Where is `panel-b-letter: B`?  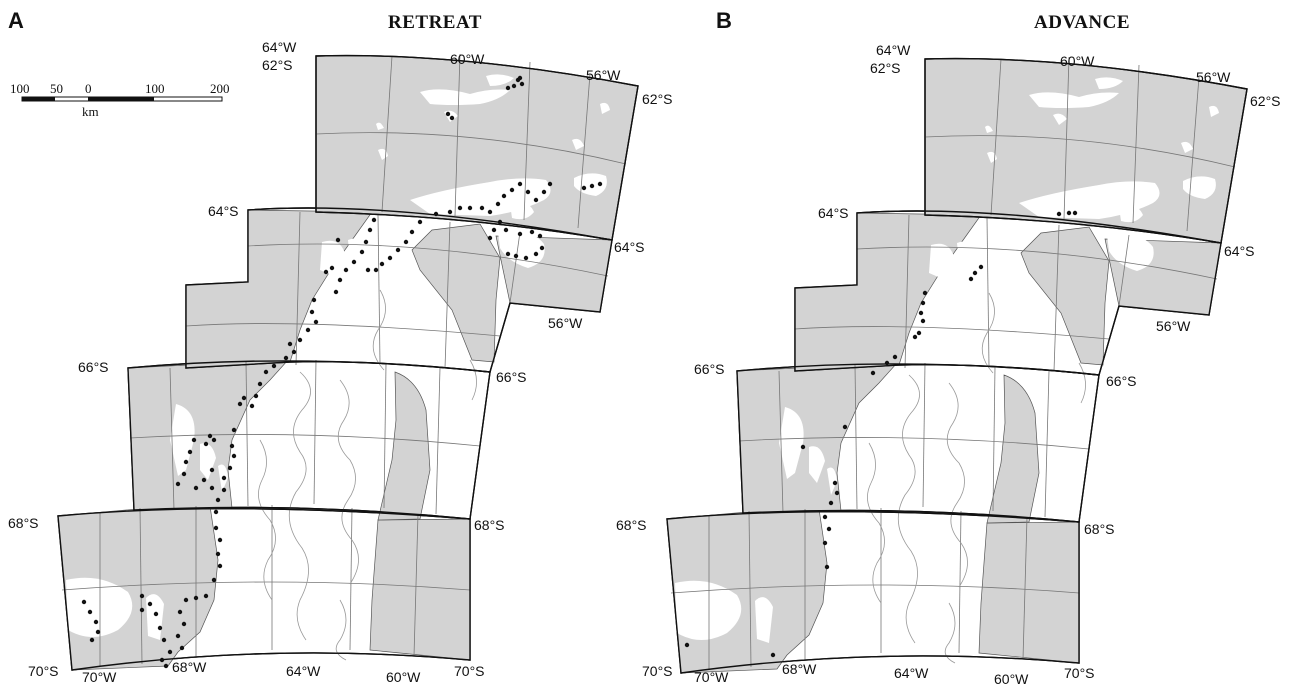 panel-b-letter: B is located at coordinates (724, 20).